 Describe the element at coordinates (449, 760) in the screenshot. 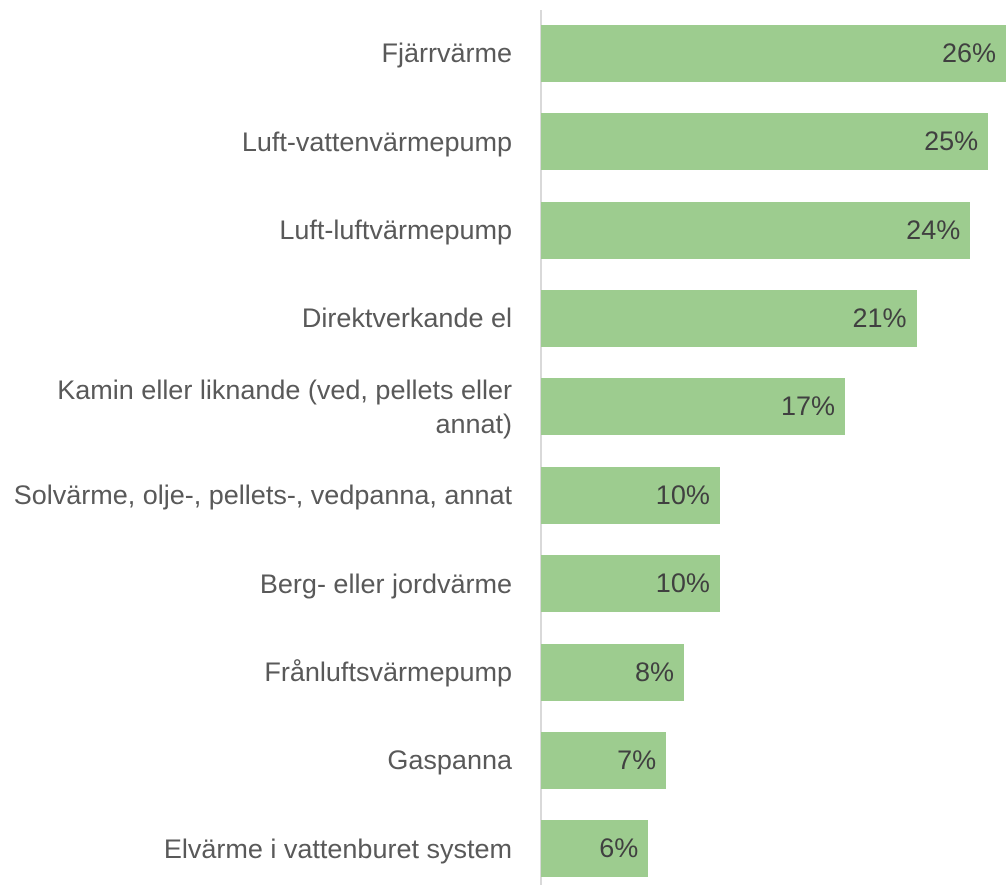

I see `category-label: Gaspanna` at that location.